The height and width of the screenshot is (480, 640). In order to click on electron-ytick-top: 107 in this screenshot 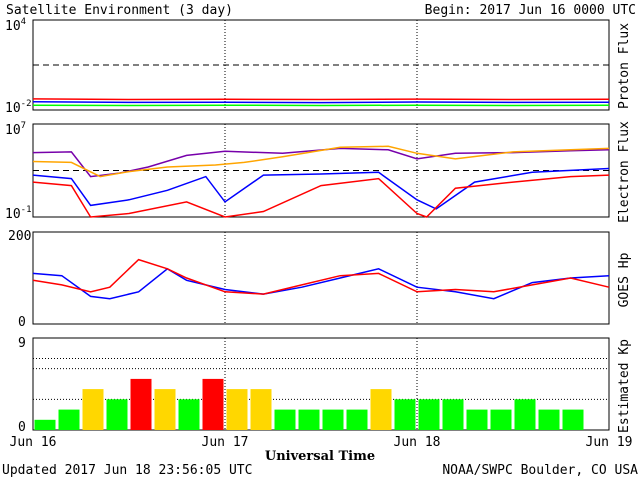, I will do `click(15, 129)`.